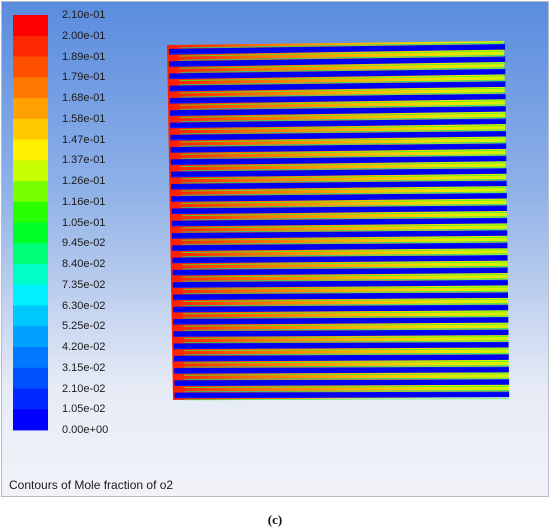 Image resolution: width=550 pixels, height=532 pixels. What do you see at coordinates (84, 181) in the screenshot?
I see `colorbar-tick-label: 1.26e-01` at bounding box center [84, 181].